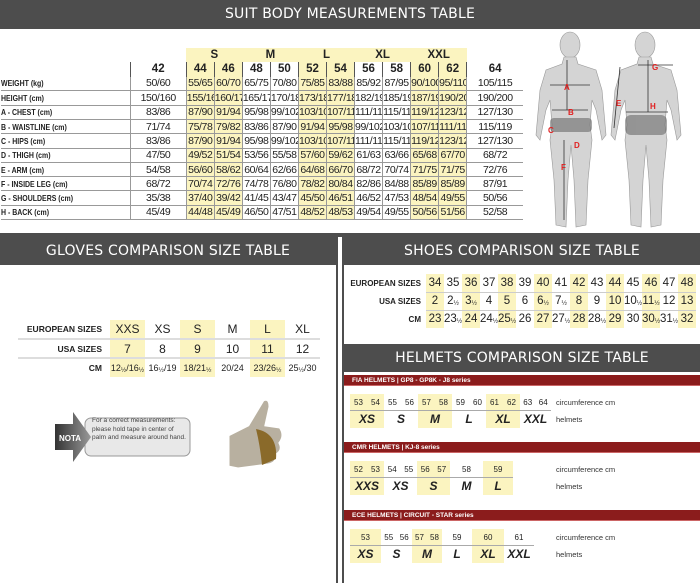 This screenshot has height=583, width=700. Describe the element at coordinates (494, 213) in the screenshot. I see `cell: 52/58` at that location.